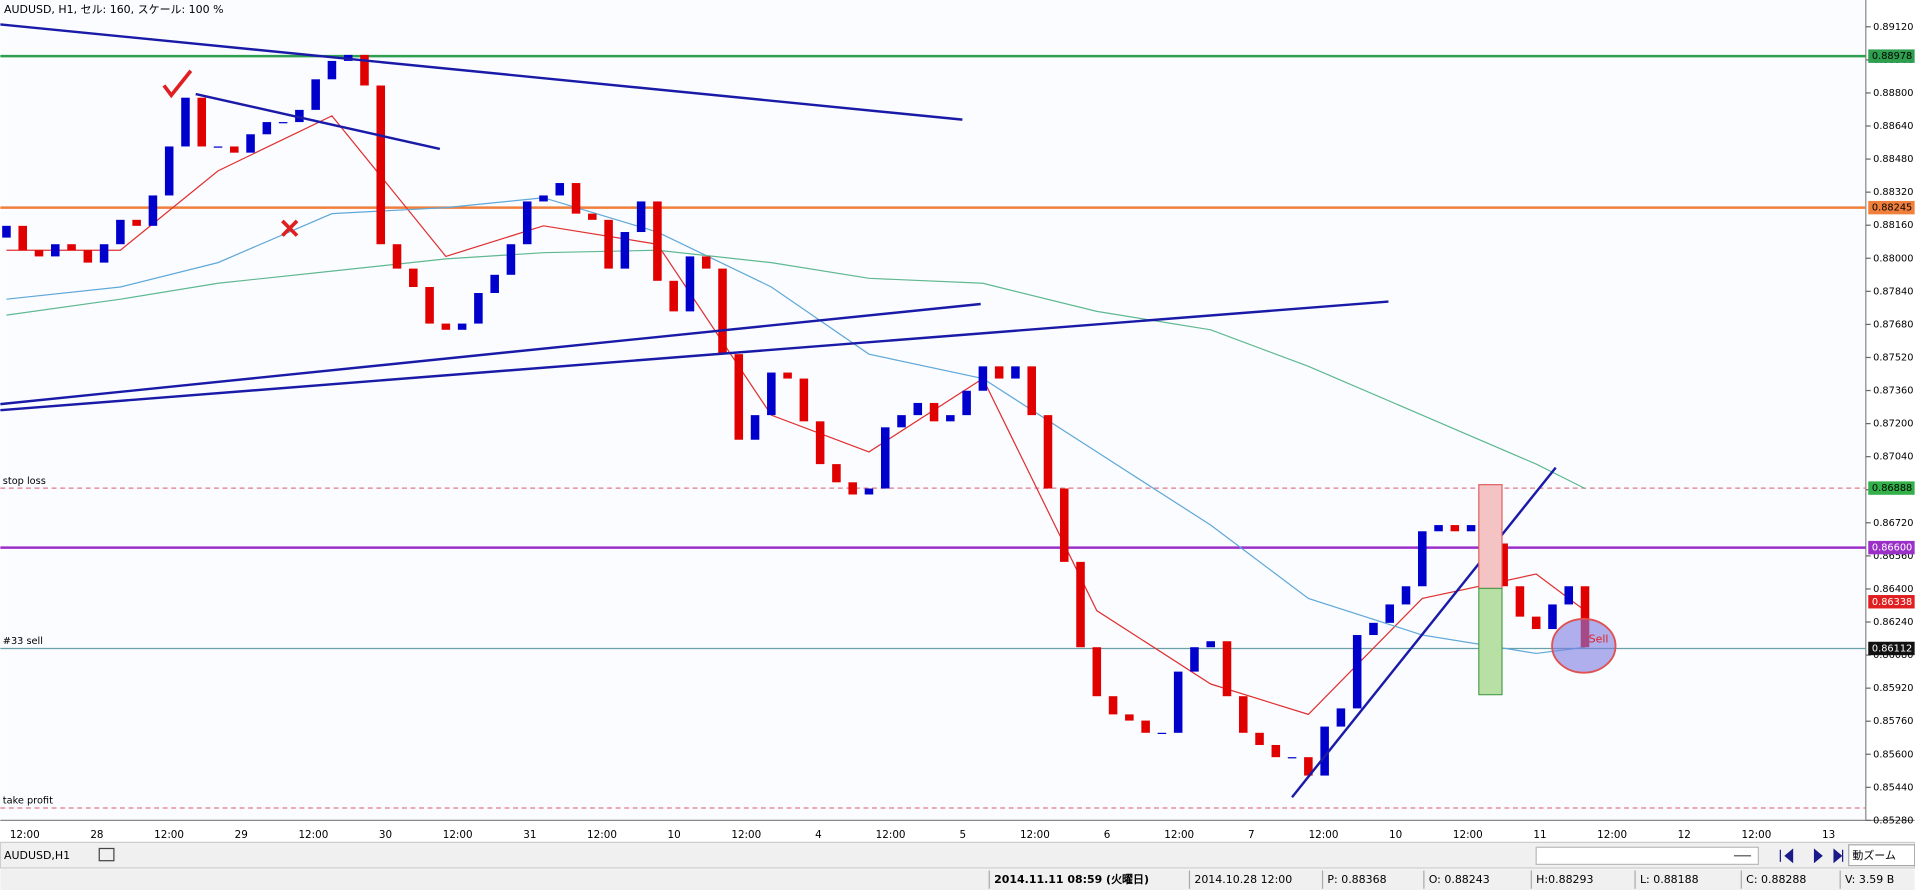 This screenshot has width=1915, height=890. Describe the element at coordinates (1893, 27) in the screenshot. I see `y-tick-label: 0.89120` at that location.